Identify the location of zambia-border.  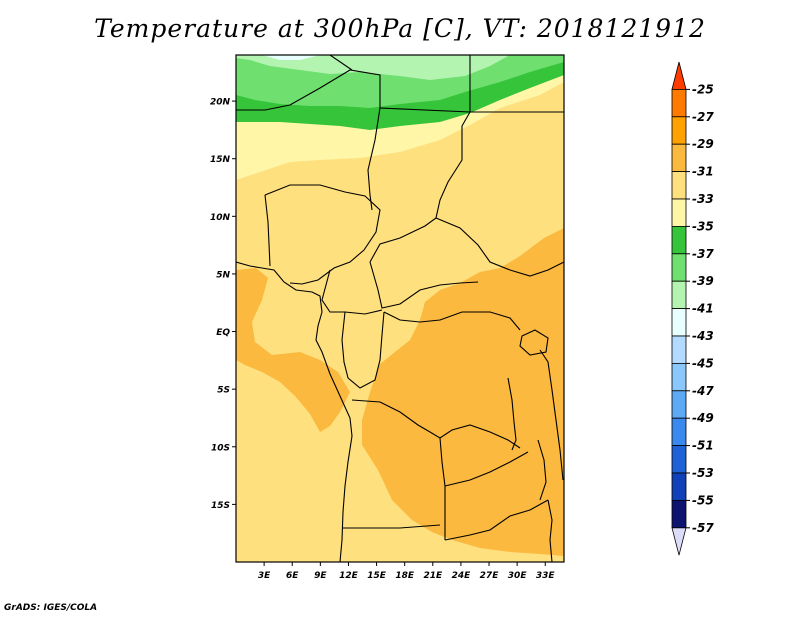
(486, 469).